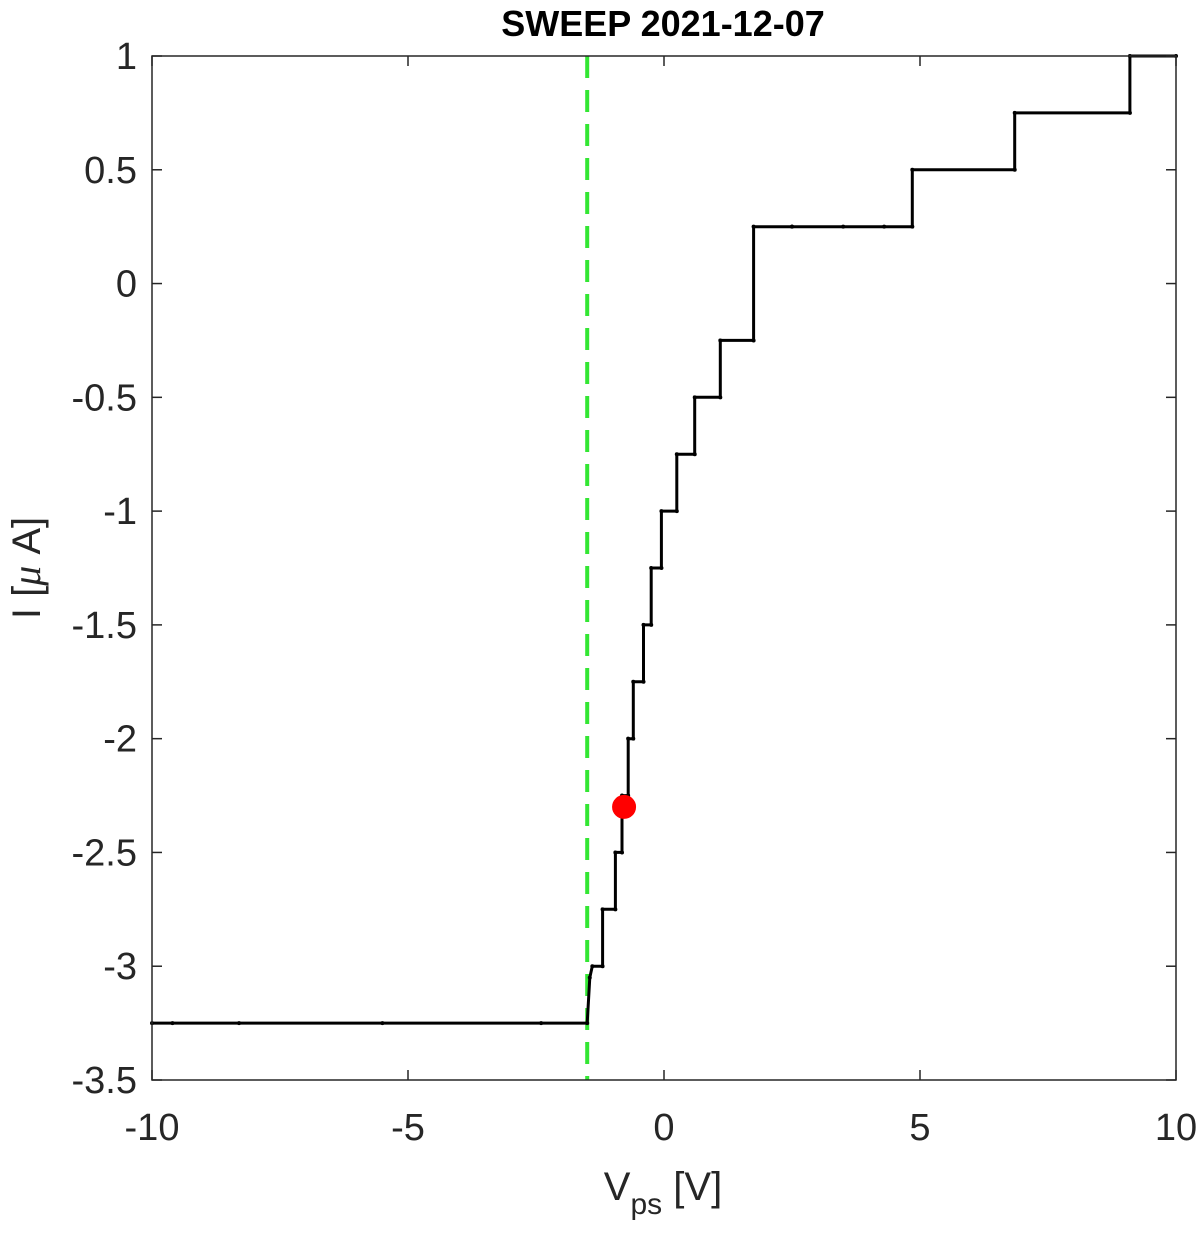 The width and height of the screenshot is (1200, 1233). What do you see at coordinates (27, 602) in the screenshot?
I see `y-axis-label-prefix: I [` at bounding box center [27, 602].